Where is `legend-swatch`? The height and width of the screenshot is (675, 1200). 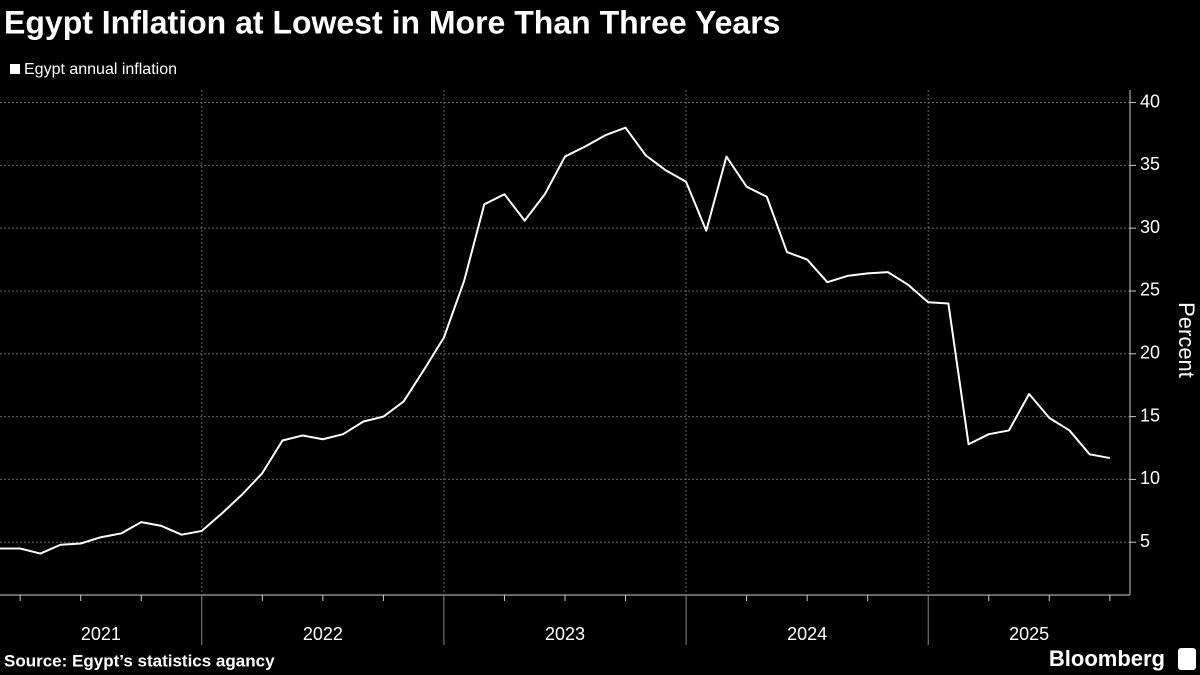 legend-swatch is located at coordinates (15, 69).